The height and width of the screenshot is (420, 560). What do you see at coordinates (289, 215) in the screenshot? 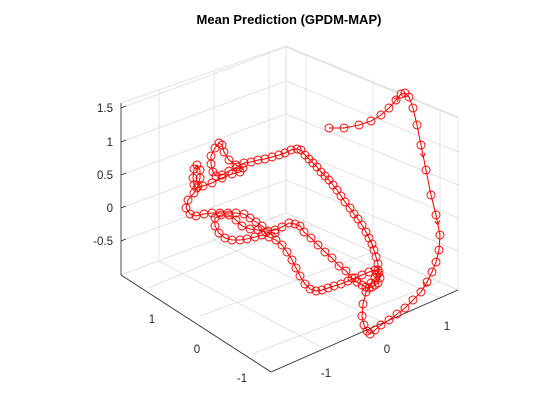
I see `grid-z-m0p5` at bounding box center [289, 215].